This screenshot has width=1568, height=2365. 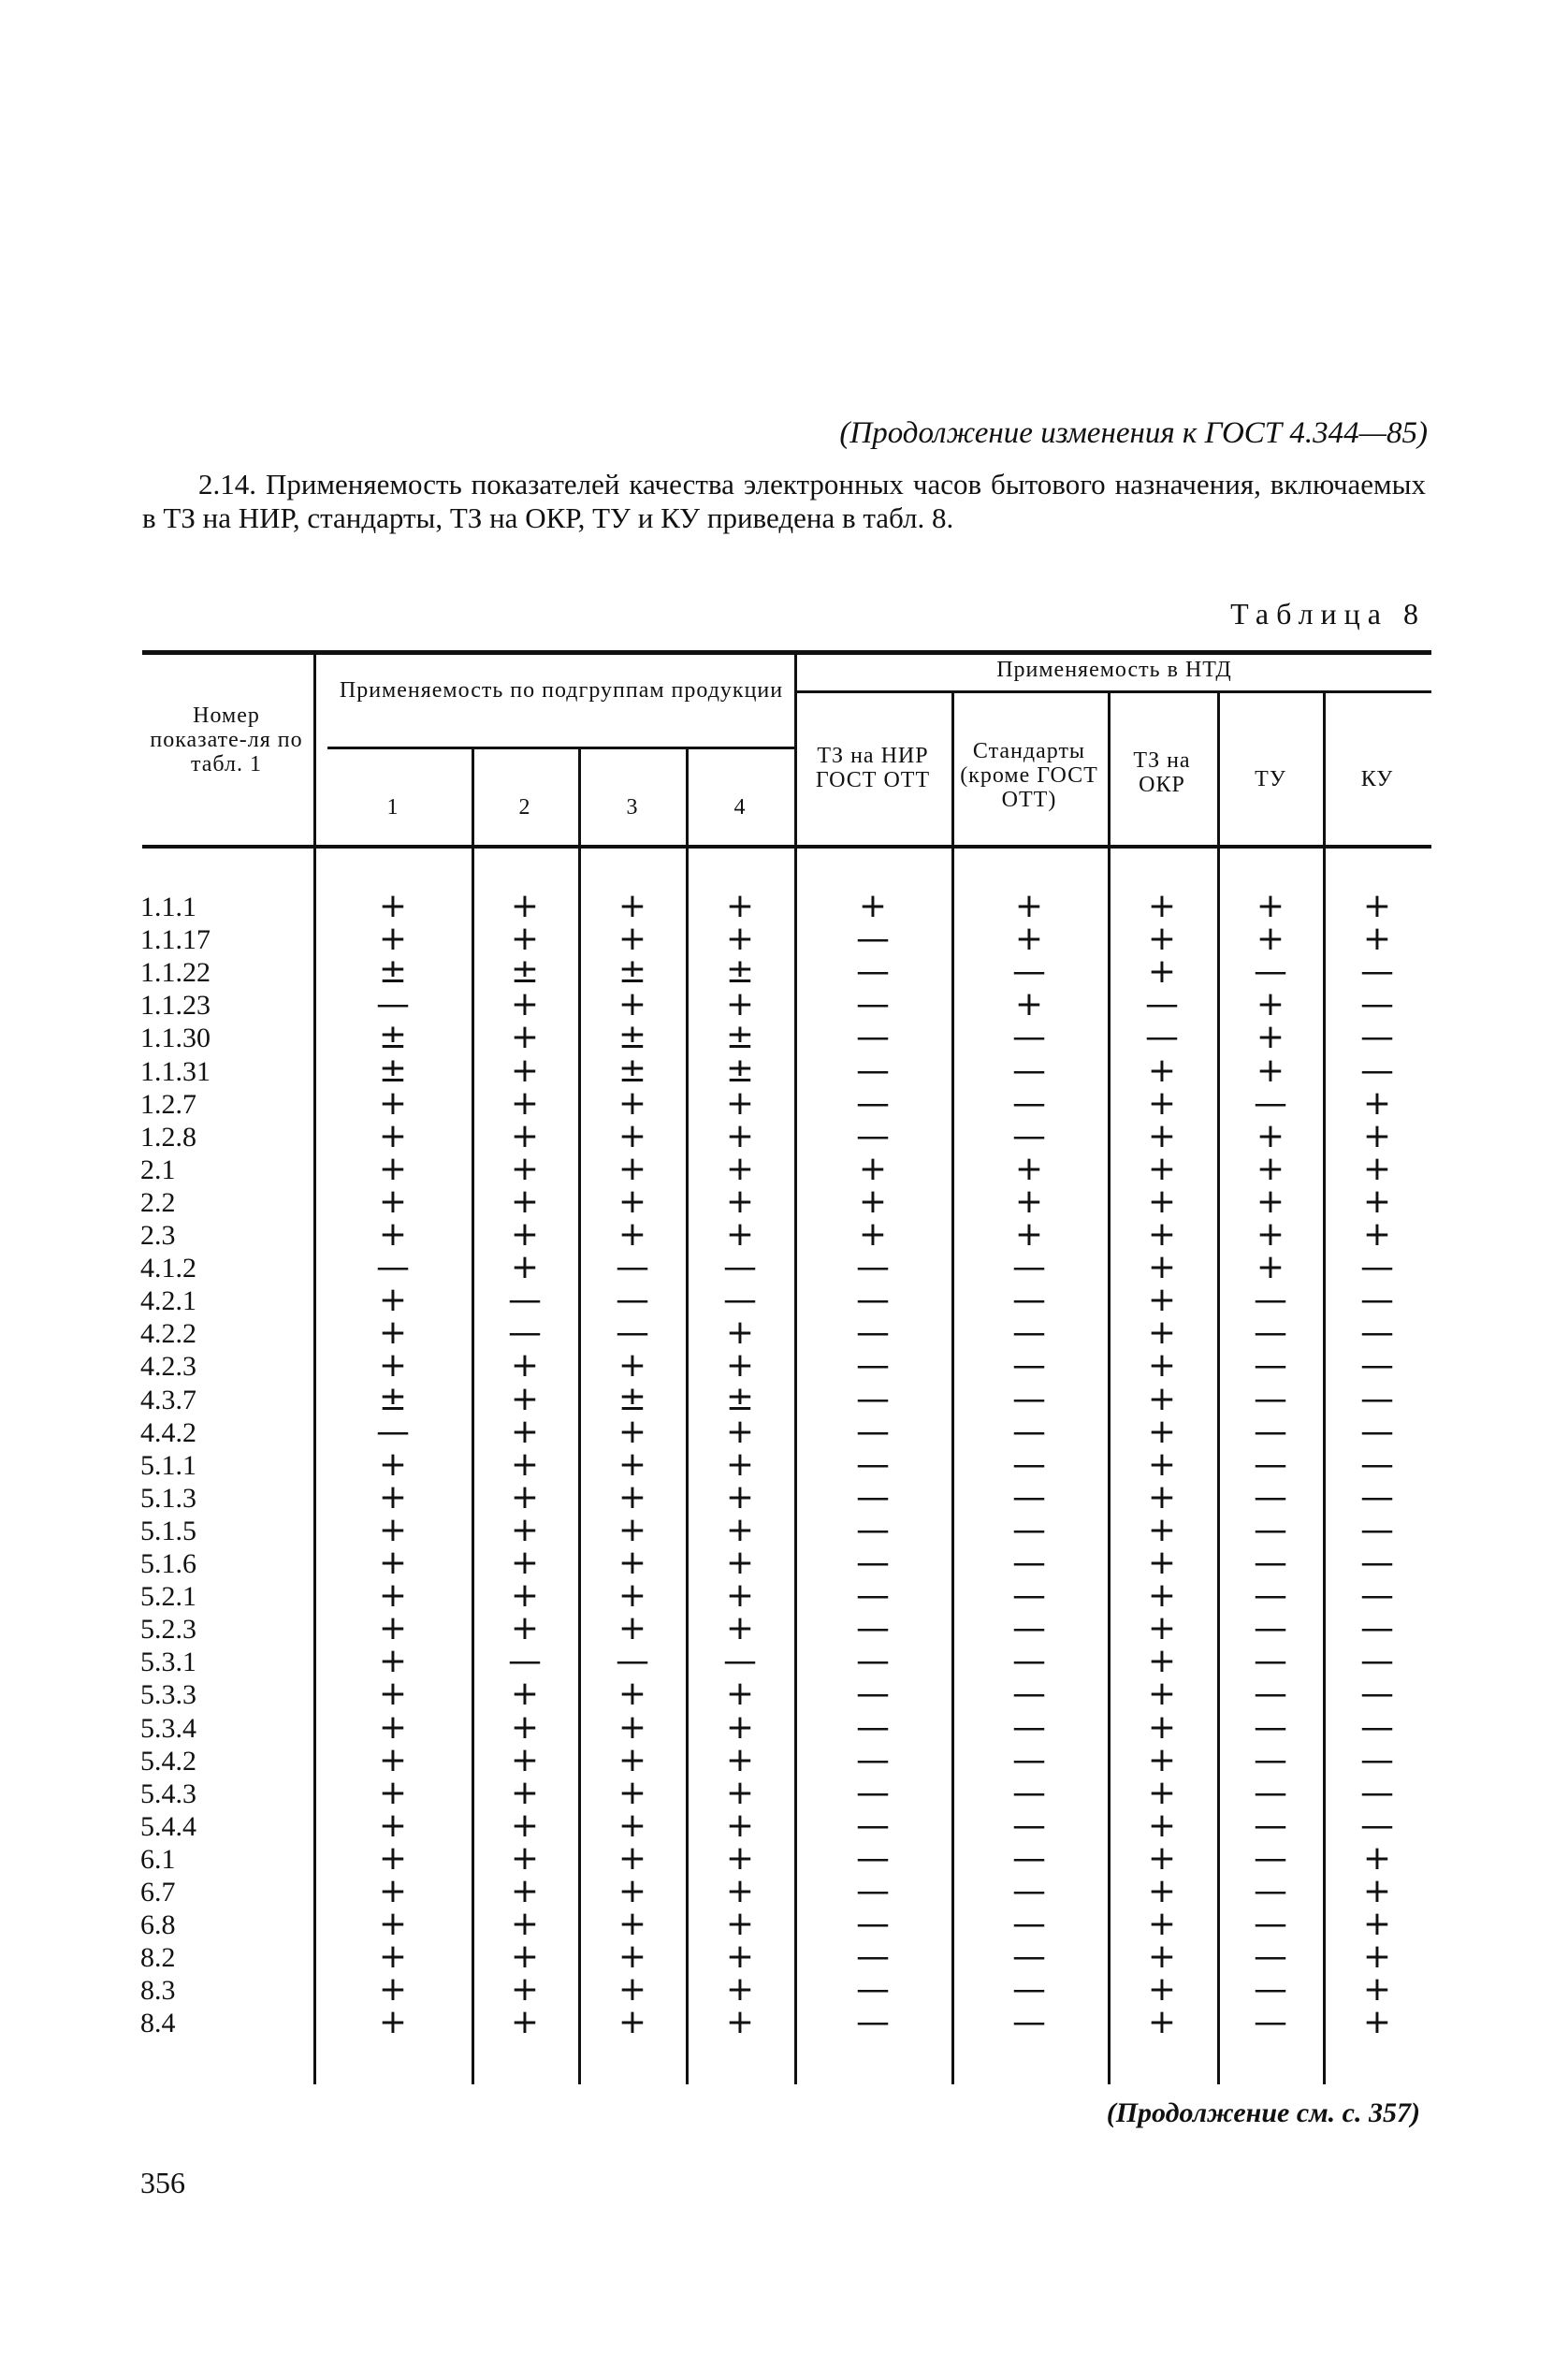 What do you see at coordinates (524, 808) in the screenshot?
I see `column-header: 2` at bounding box center [524, 808].